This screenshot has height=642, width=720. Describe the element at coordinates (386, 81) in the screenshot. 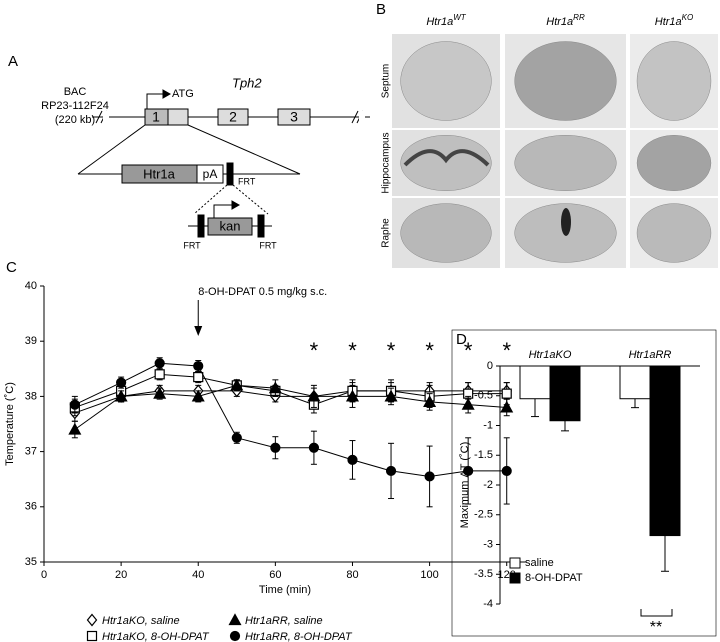

I see `row-label: Septum` at that location.